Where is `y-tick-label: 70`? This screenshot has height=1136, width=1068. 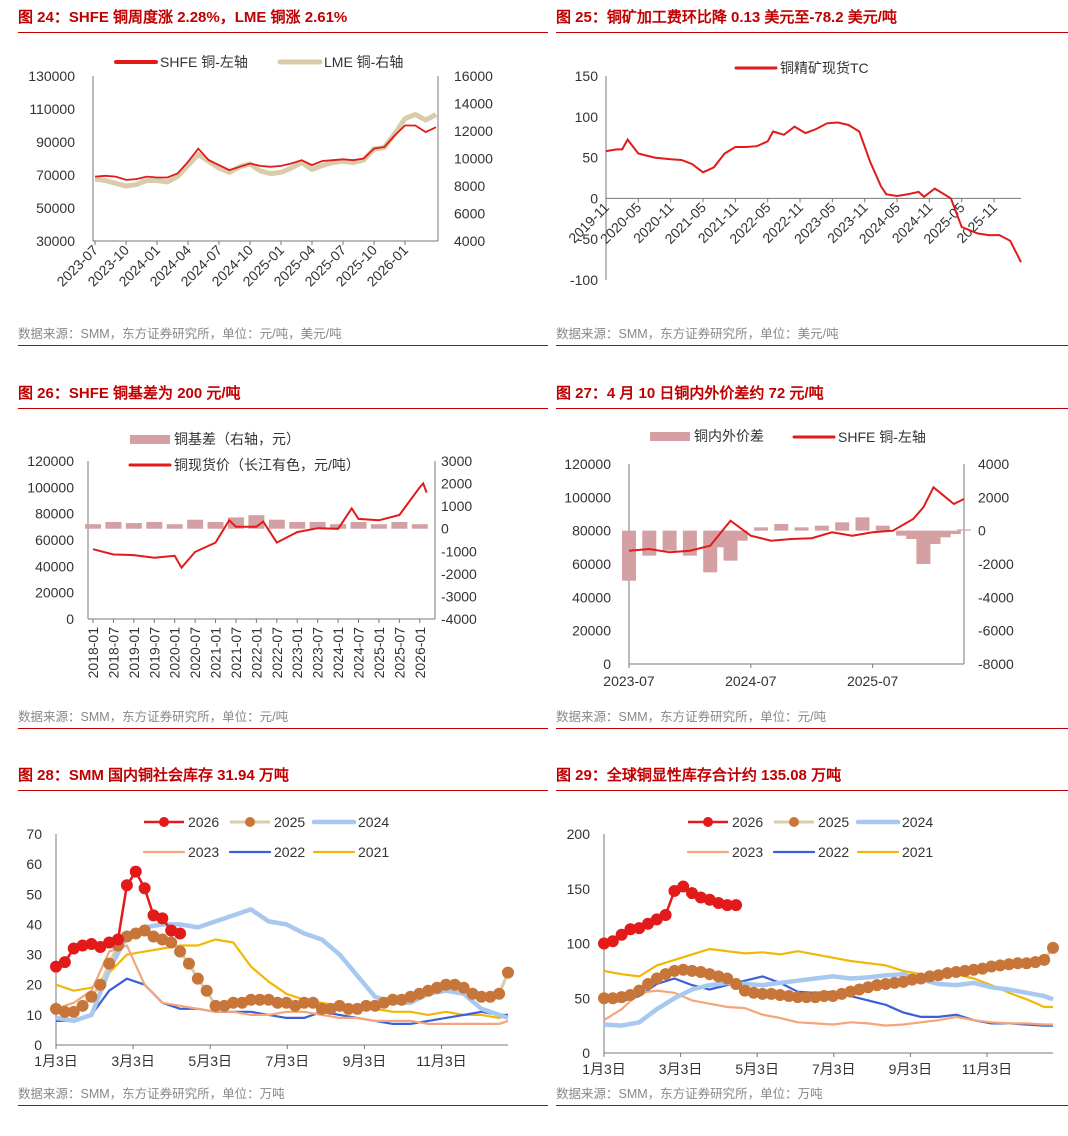 y-tick-label: 70 is located at coordinates (34, 834).